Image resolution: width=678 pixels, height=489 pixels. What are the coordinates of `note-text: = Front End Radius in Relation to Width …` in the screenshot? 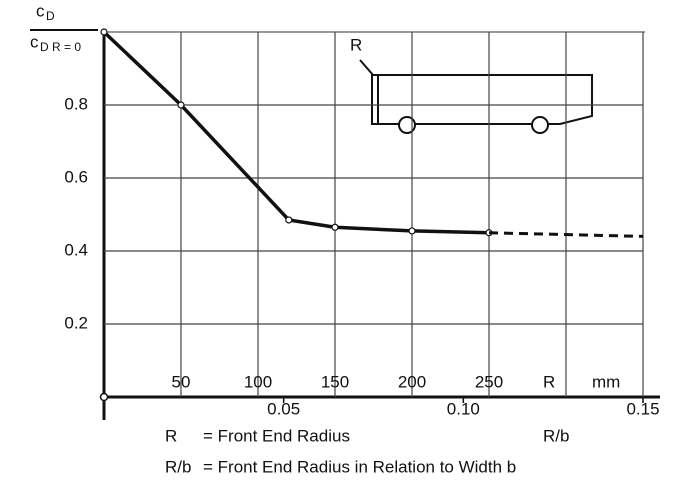 It's located at (359, 466).